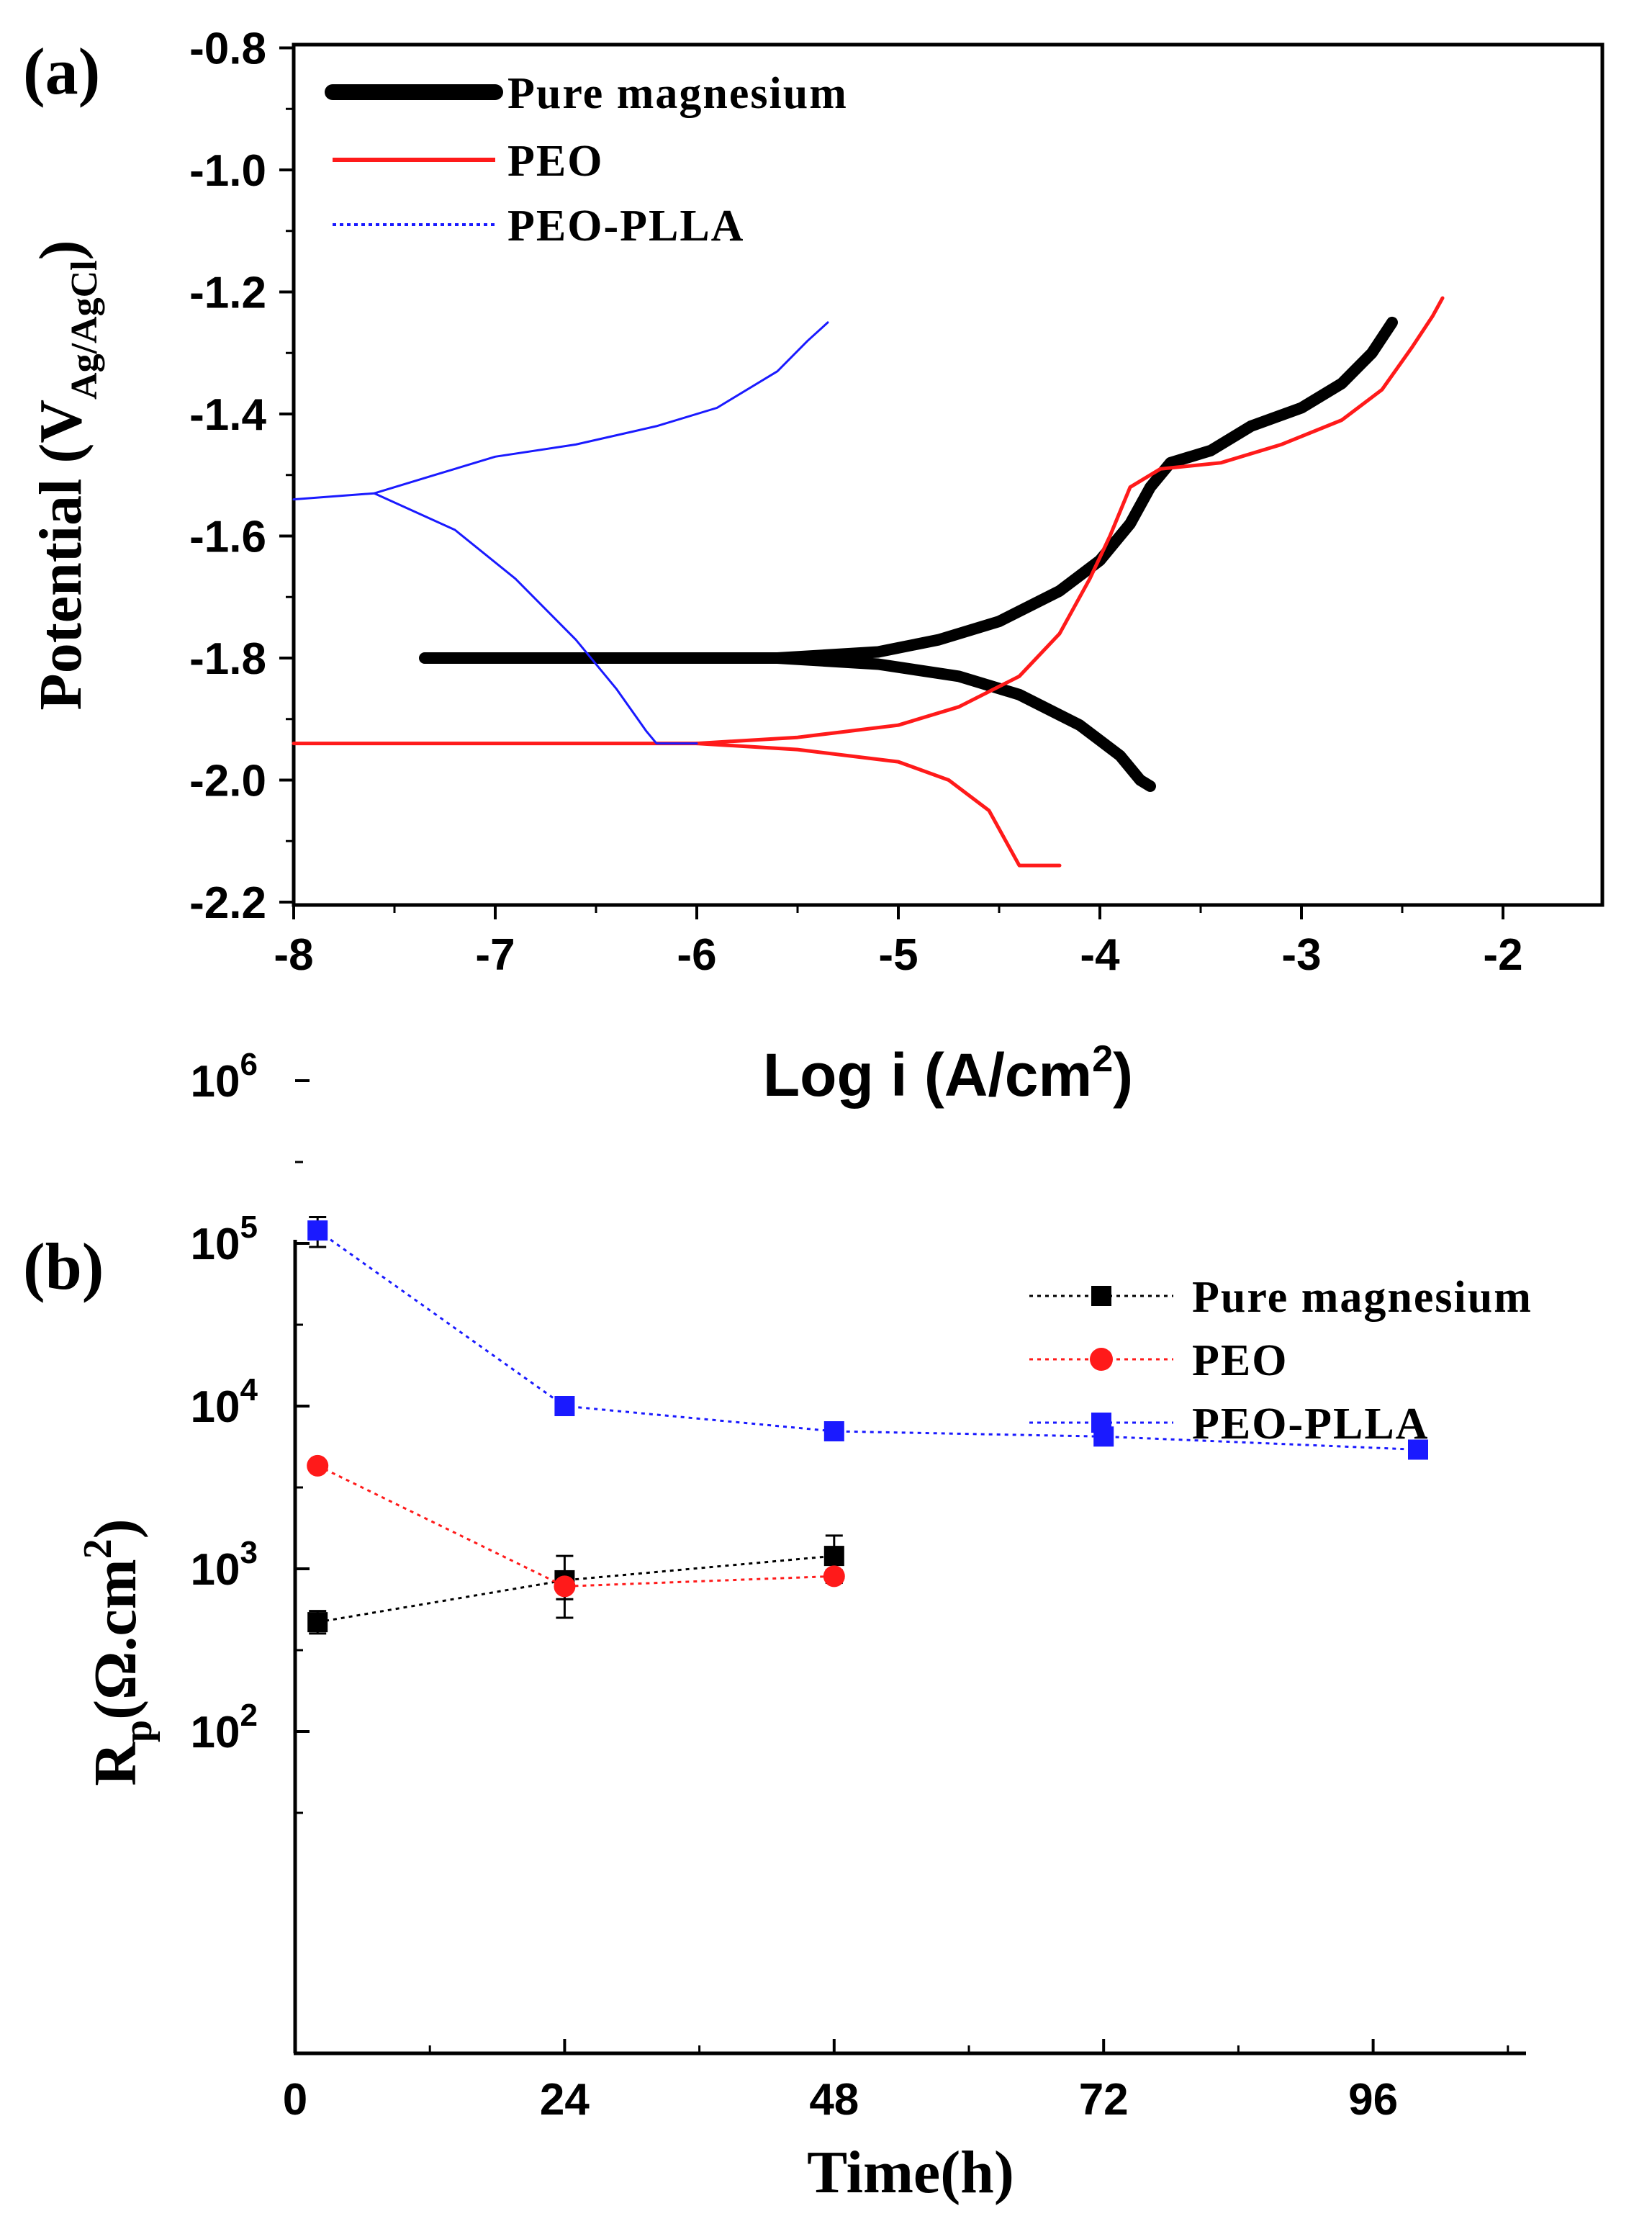 The image size is (1652, 2229). Describe the element at coordinates (249, 1390) in the screenshot. I see `y-tick-exponent: 4` at that location.